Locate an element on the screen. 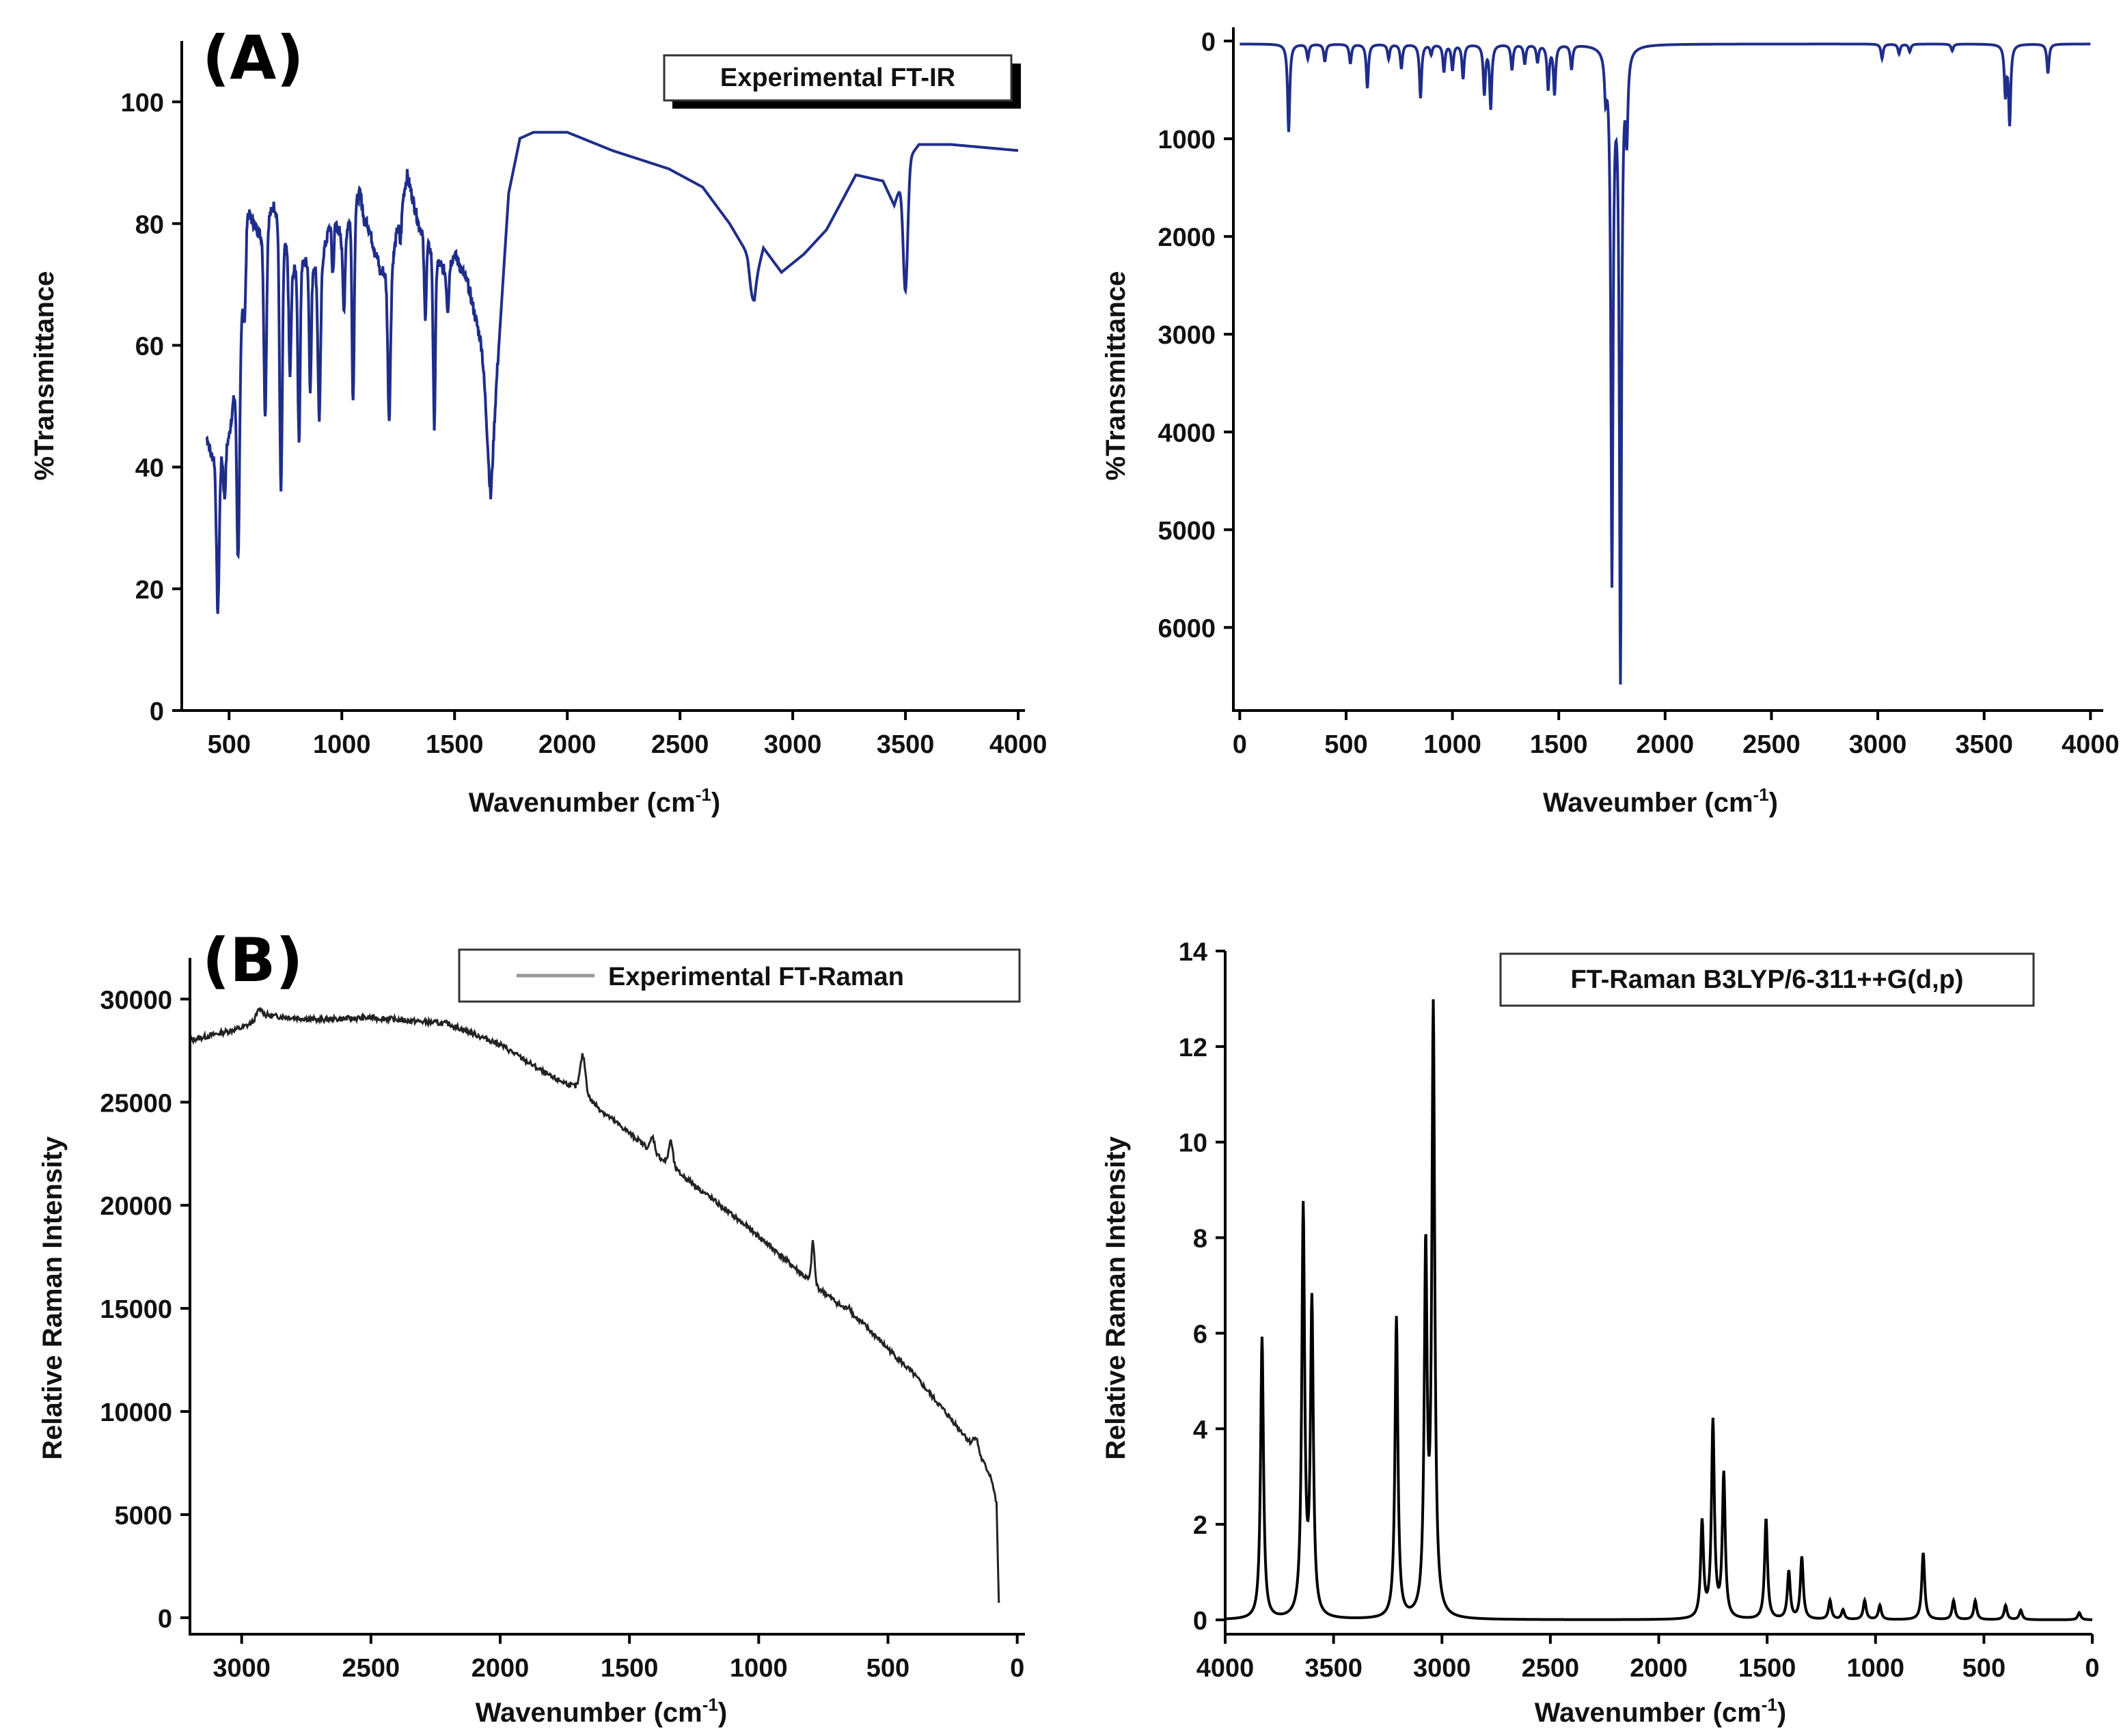 Image resolution: width=2121 pixels, height=1736 pixels. panel-label-b: (B) is located at coordinates (252, 960).